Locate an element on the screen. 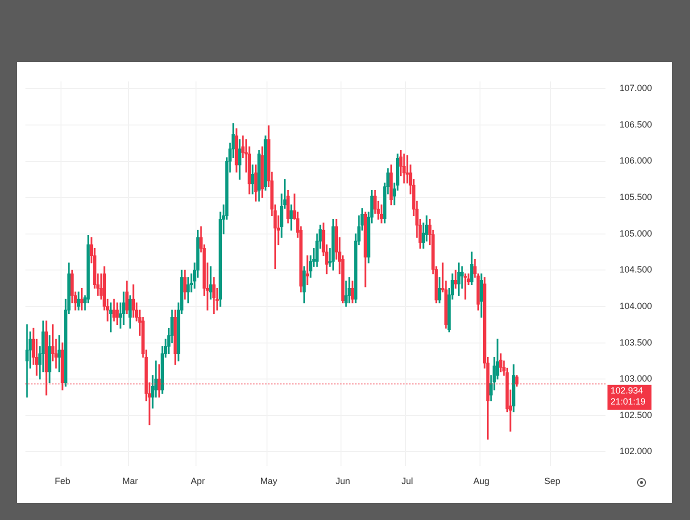  y-tick-label: 104.000 is located at coordinates (635, 305).